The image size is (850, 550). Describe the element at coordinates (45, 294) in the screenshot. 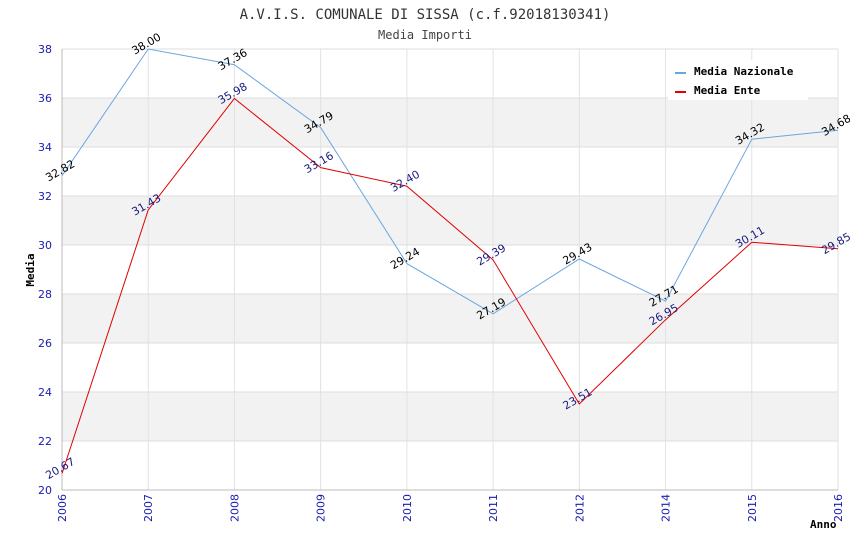

I see `y-tick-label: 28` at that location.